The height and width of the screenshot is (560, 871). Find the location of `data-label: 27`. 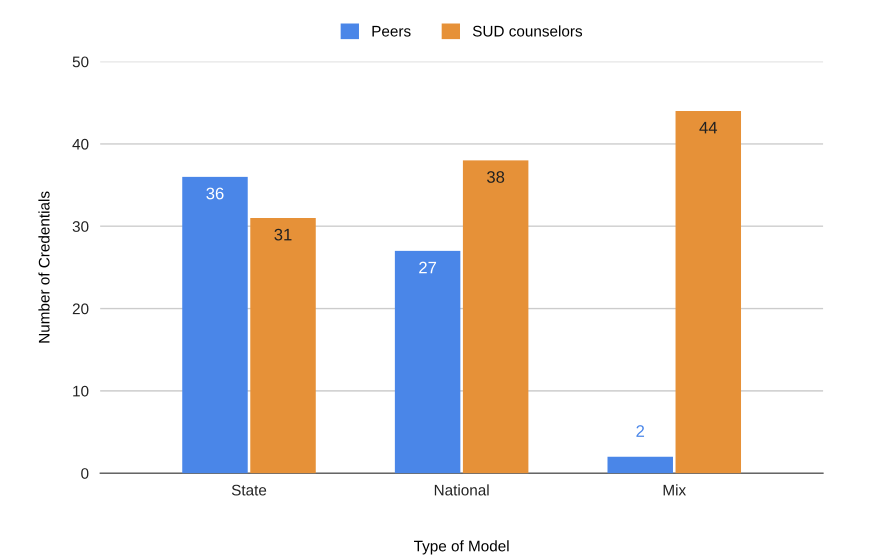

data-label: 27 is located at coordinates (427, 268).